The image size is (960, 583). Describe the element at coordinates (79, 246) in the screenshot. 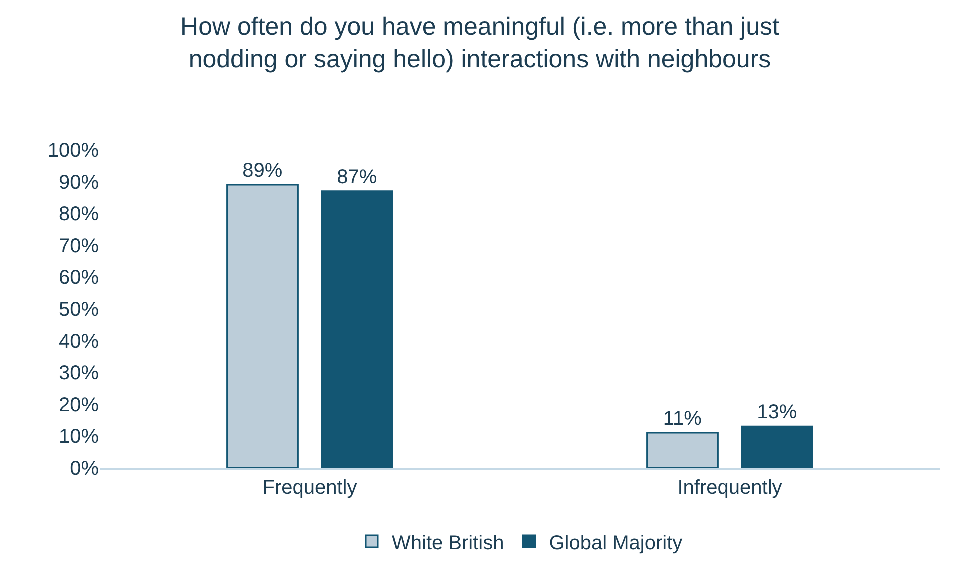

I see `y-tick-label: 70%` at that location.